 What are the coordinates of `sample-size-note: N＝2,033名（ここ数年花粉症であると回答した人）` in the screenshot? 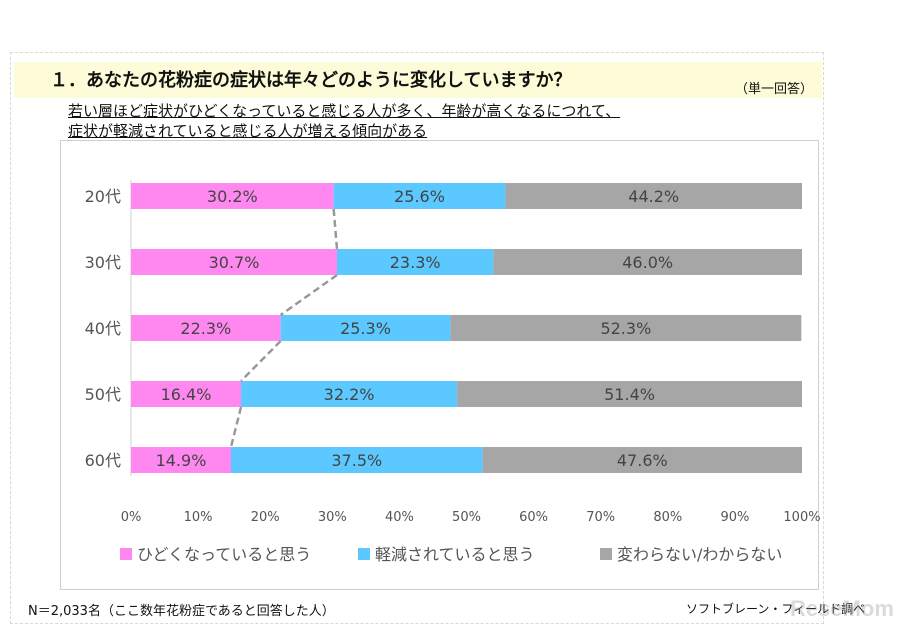 It's located at (181, 611).